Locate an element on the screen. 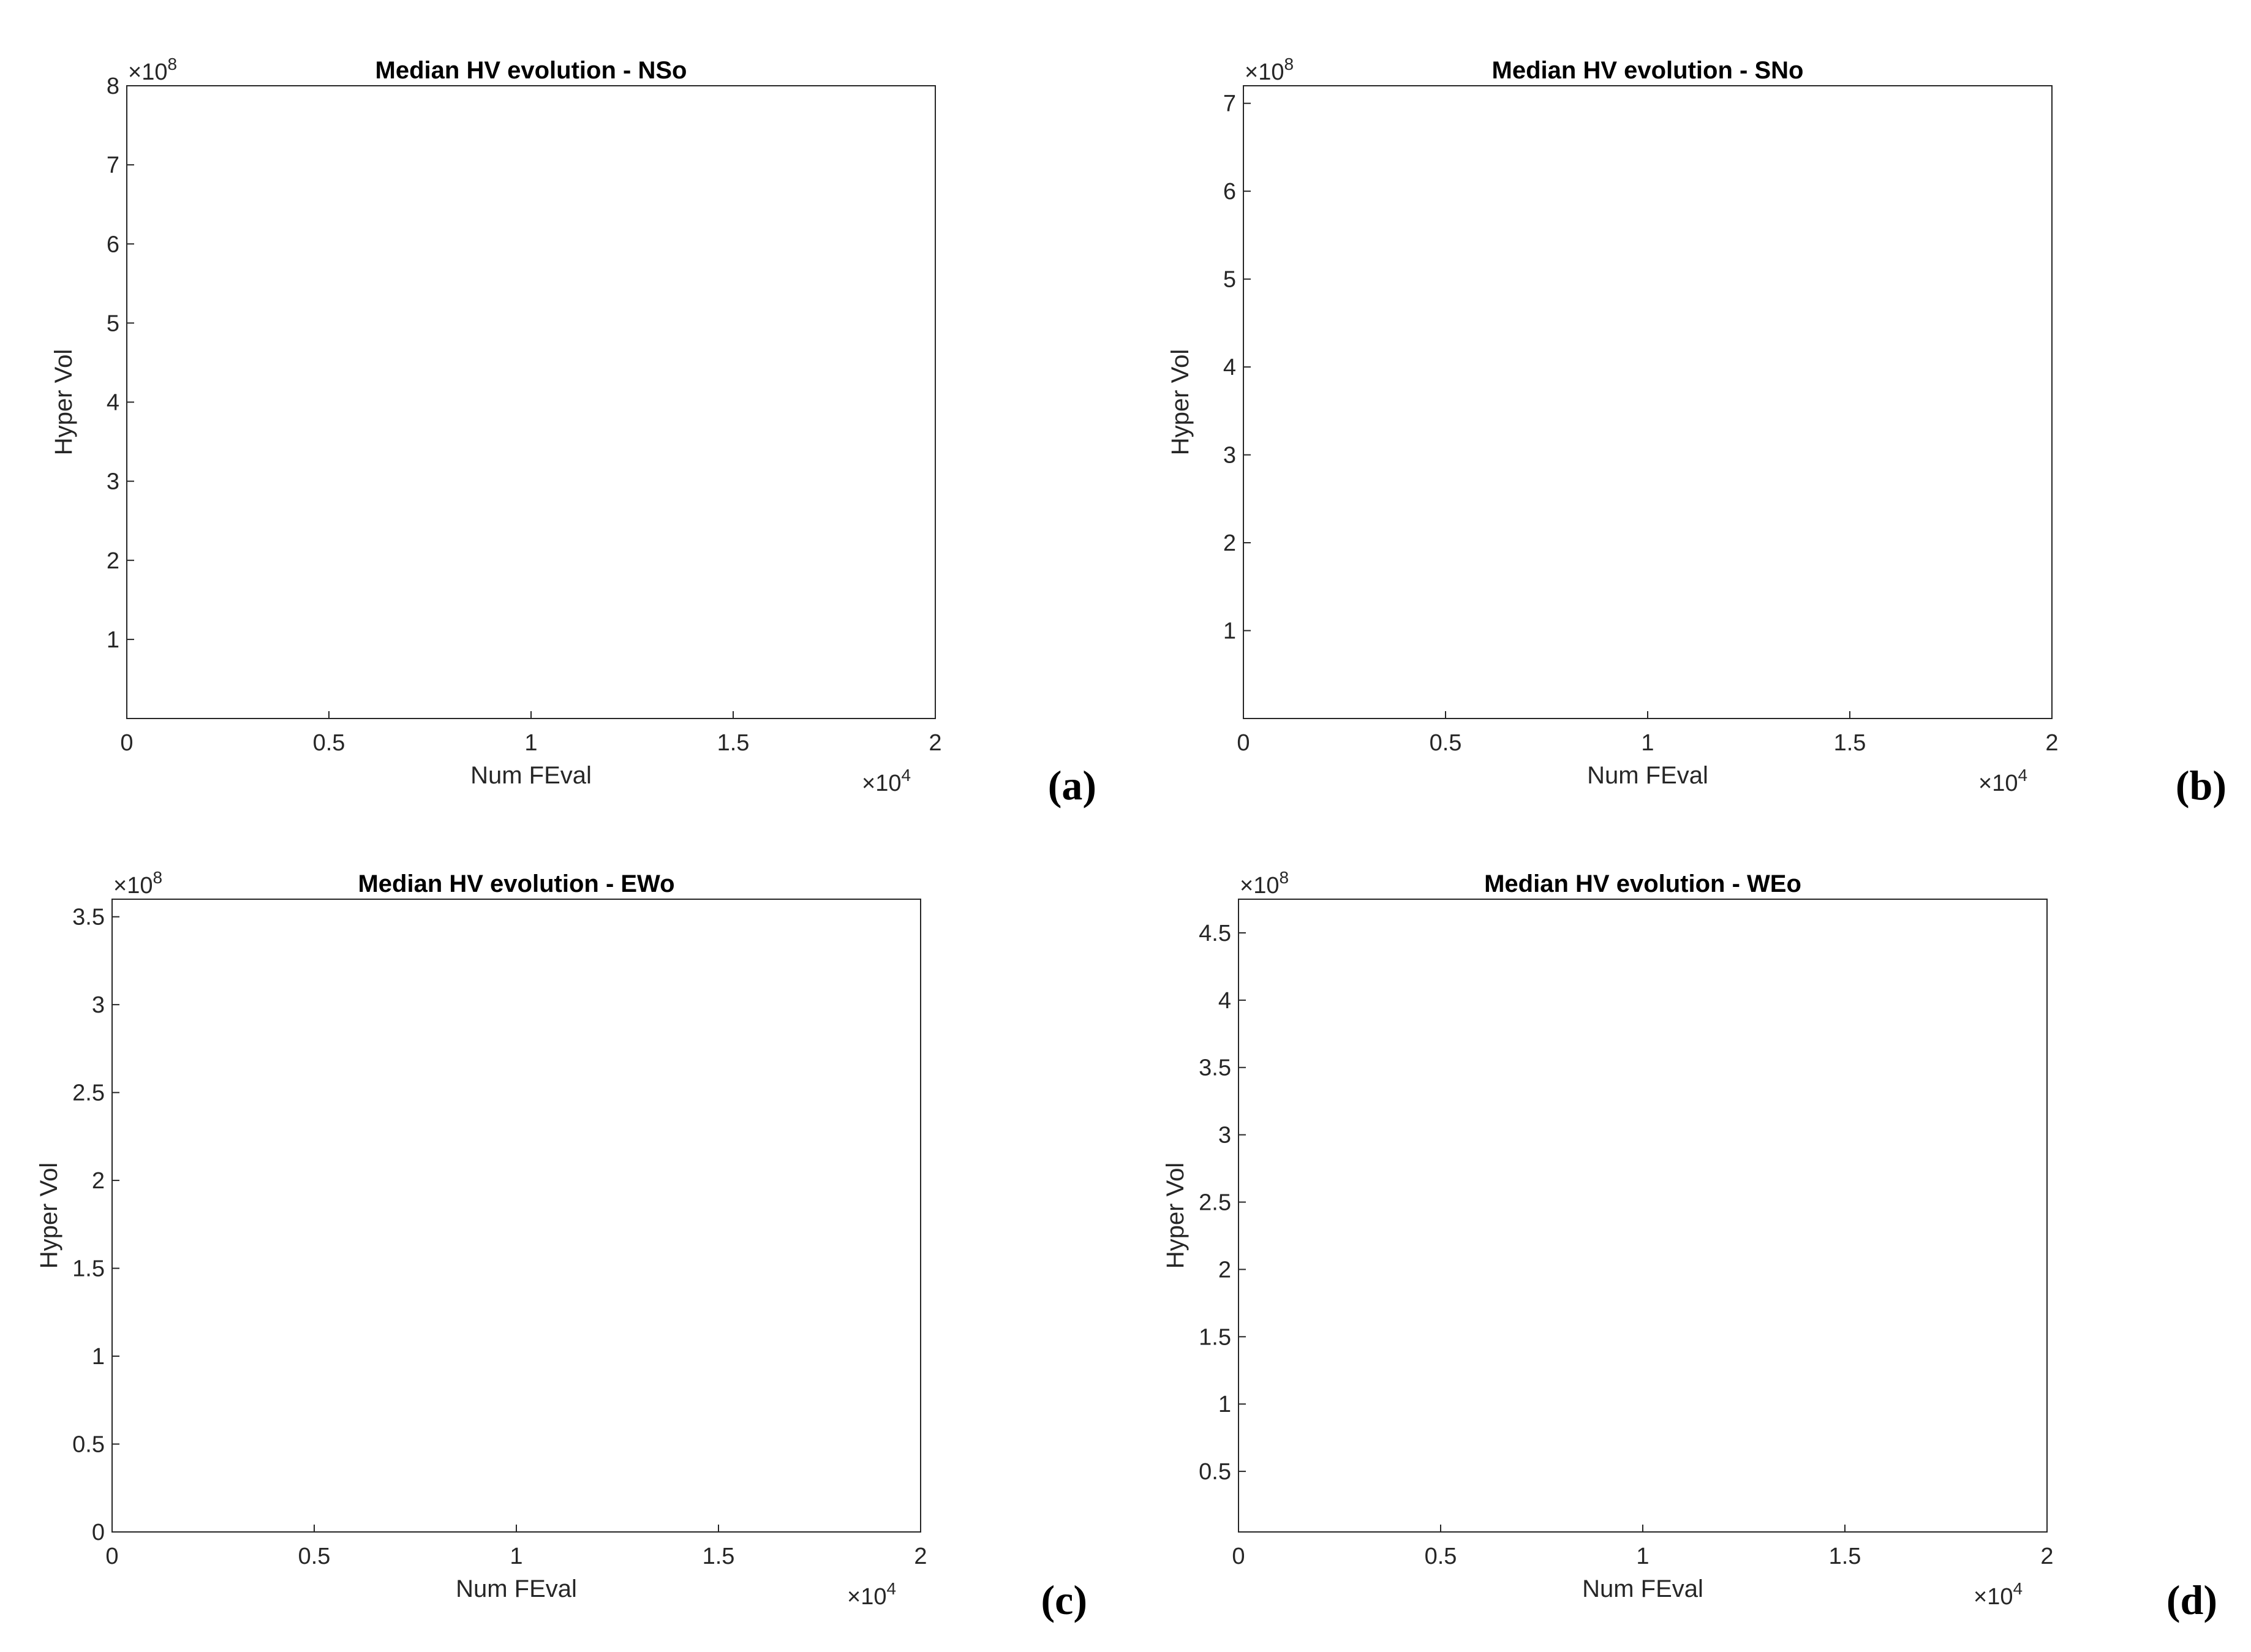 This screenshot has height=1652, width=2251. panel-tag: (a) is located at coordinates (1072, 785).